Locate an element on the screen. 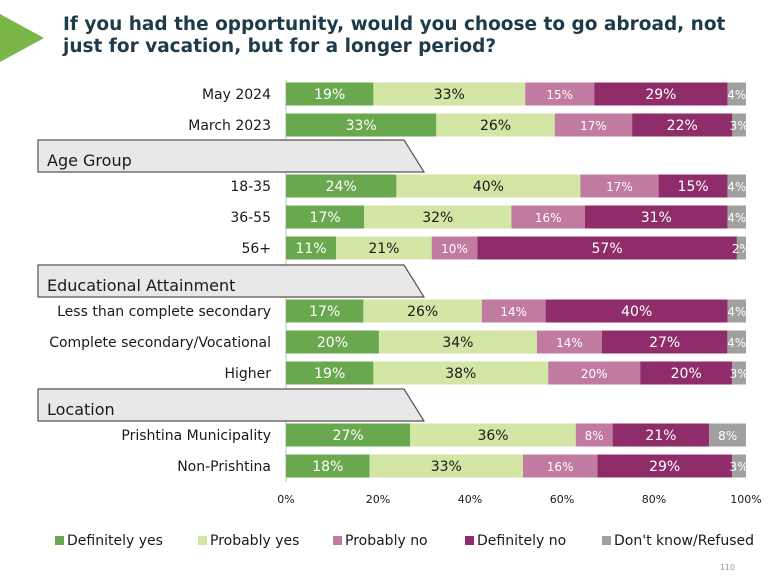 The image size is (779, 578). data-label: 16% is located at coordinates (560, 467).